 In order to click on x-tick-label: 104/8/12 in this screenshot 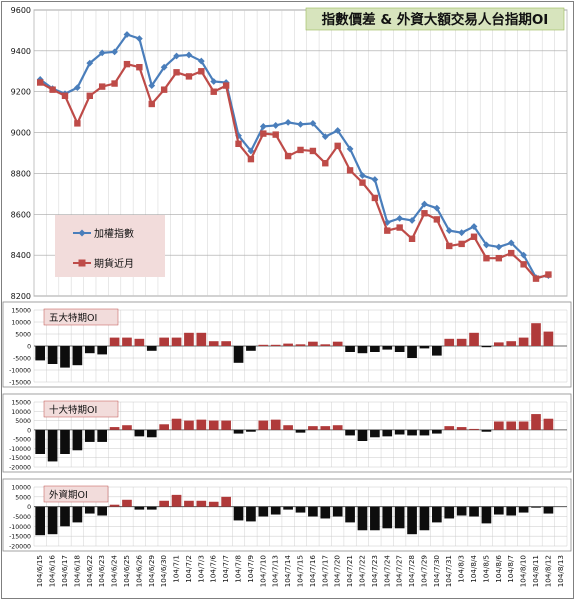, I will do `click(547, 571)`.